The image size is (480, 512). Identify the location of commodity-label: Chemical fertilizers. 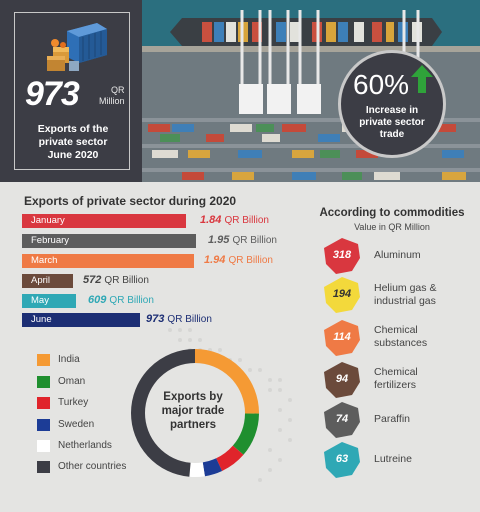
(396, 378).